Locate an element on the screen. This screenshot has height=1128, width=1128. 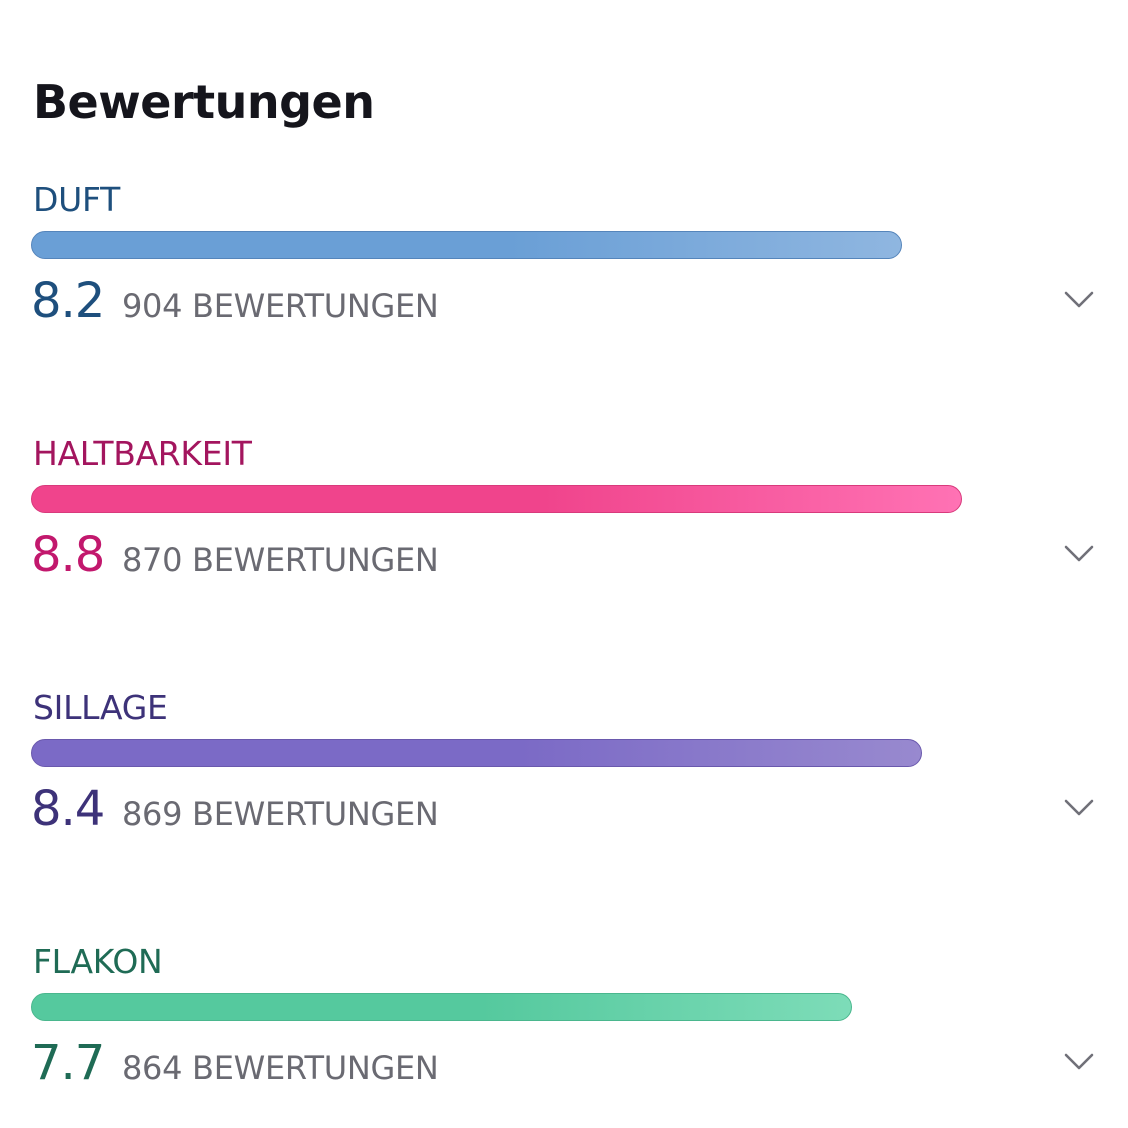
page-title: Bewertungen is located at coordinates (204, 102).